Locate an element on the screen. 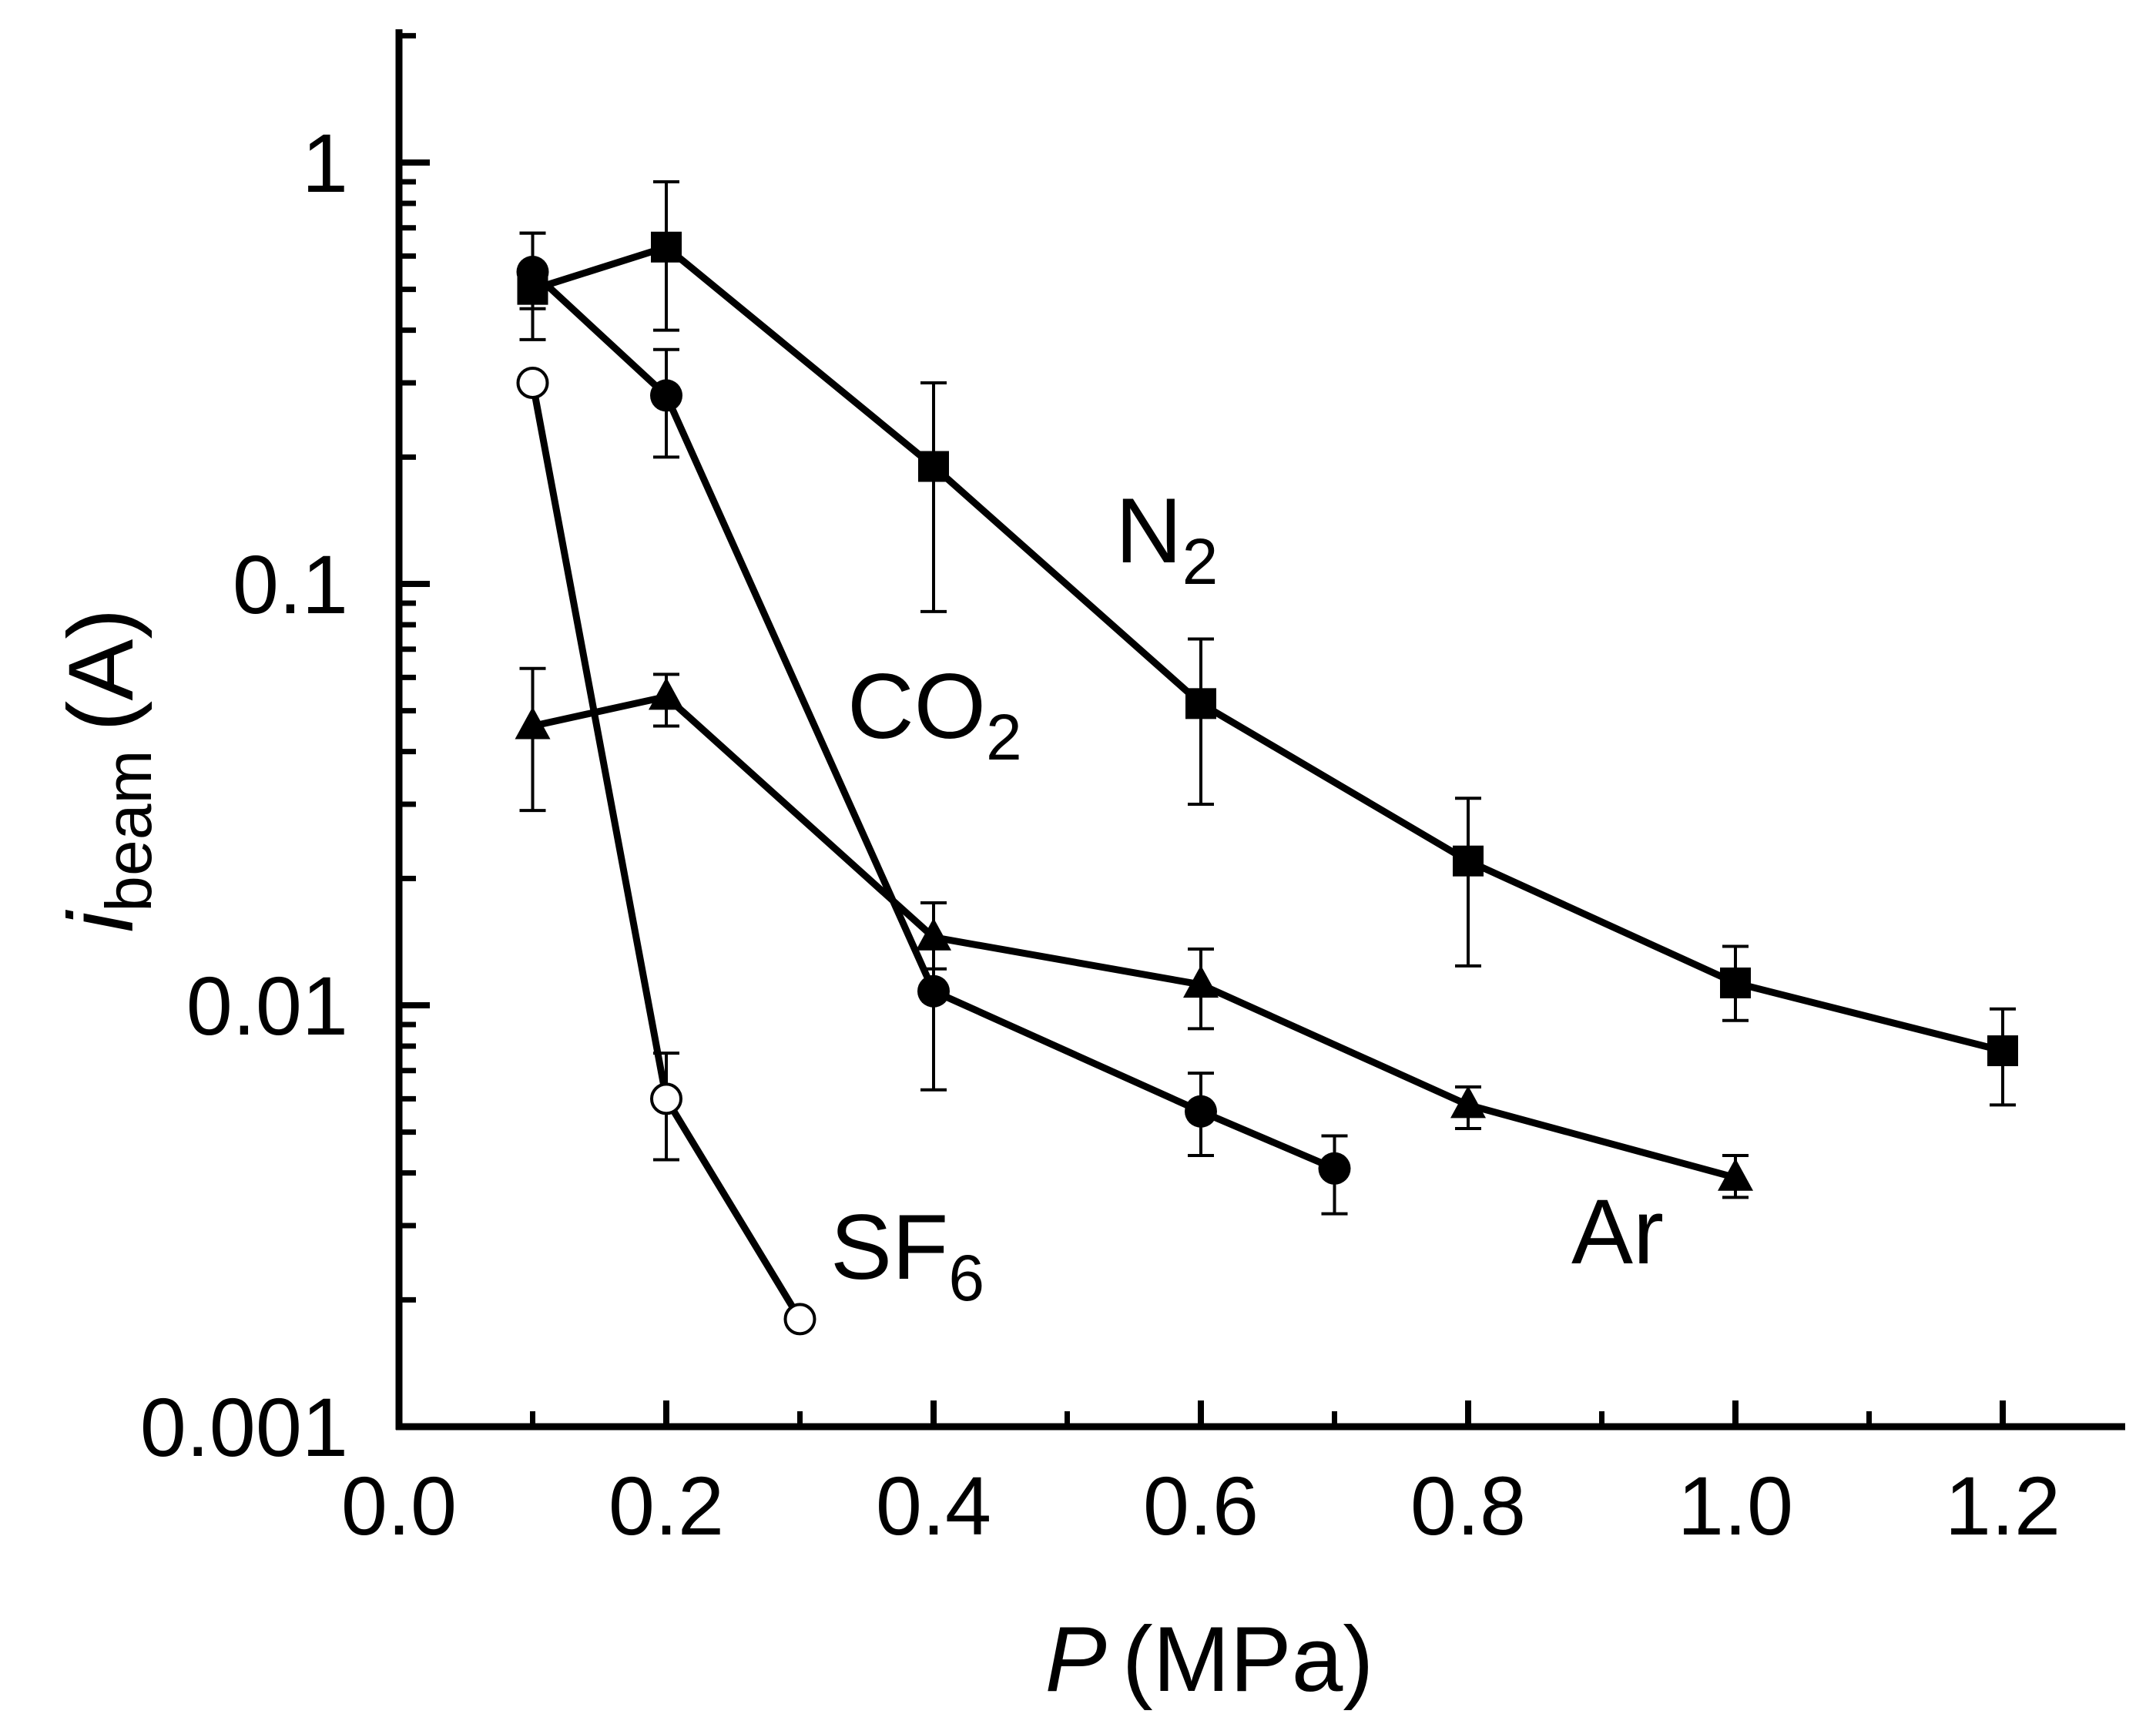  x-tick-label: 1.0 is located at coordinates (1735, 1505).